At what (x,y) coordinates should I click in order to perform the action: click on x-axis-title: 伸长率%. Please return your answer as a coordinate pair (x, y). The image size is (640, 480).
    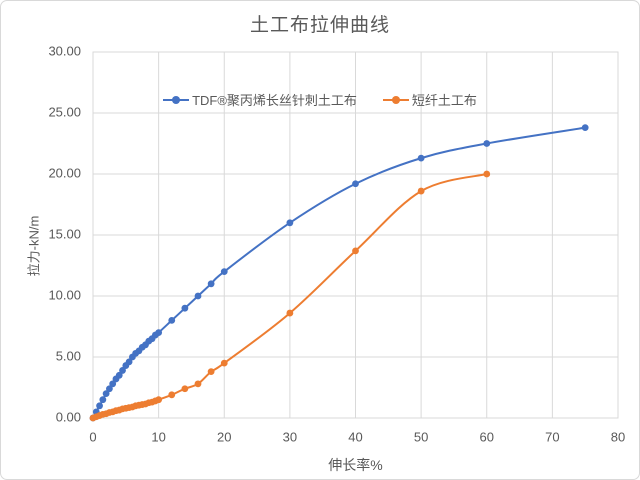
    Looking at the image, I should click on (355, 465).